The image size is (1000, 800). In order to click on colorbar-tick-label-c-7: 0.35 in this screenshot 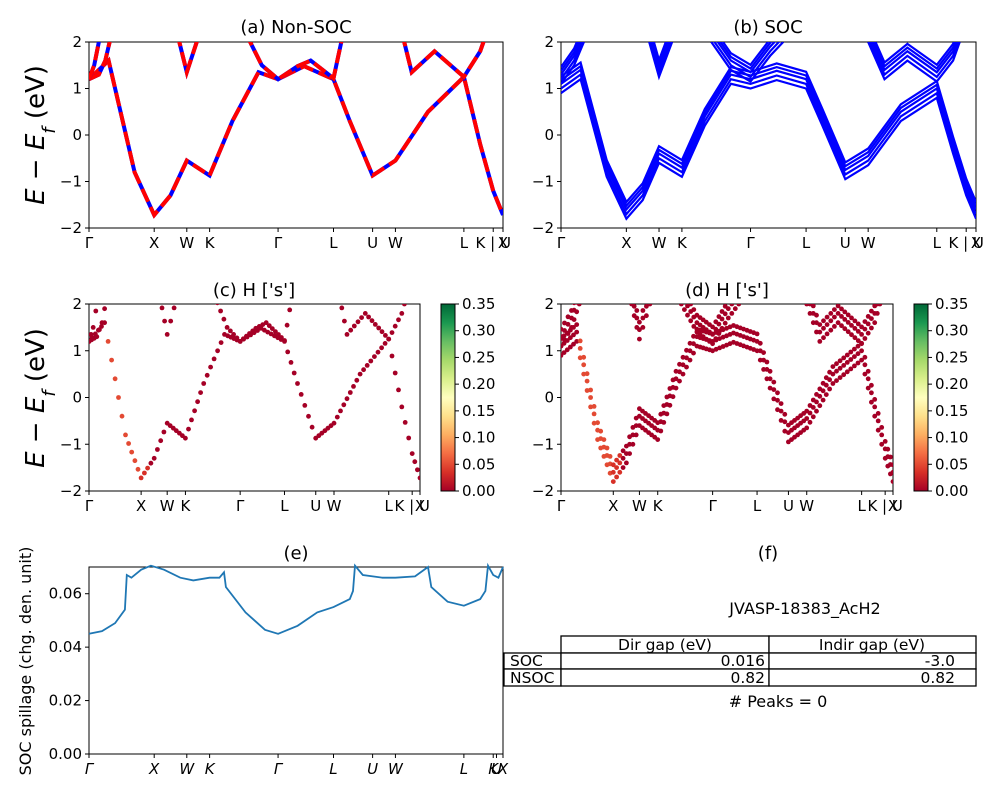, I will do `click(478, 304)`.